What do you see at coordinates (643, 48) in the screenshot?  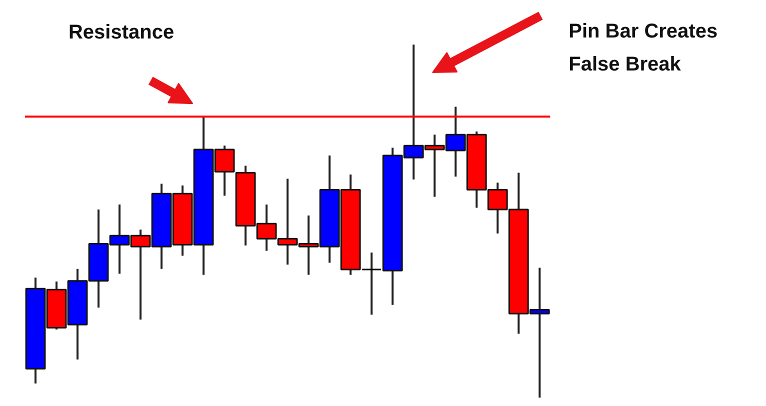 I see `text: Pin Bar Creates False Break` at bounding box center [643, 48].